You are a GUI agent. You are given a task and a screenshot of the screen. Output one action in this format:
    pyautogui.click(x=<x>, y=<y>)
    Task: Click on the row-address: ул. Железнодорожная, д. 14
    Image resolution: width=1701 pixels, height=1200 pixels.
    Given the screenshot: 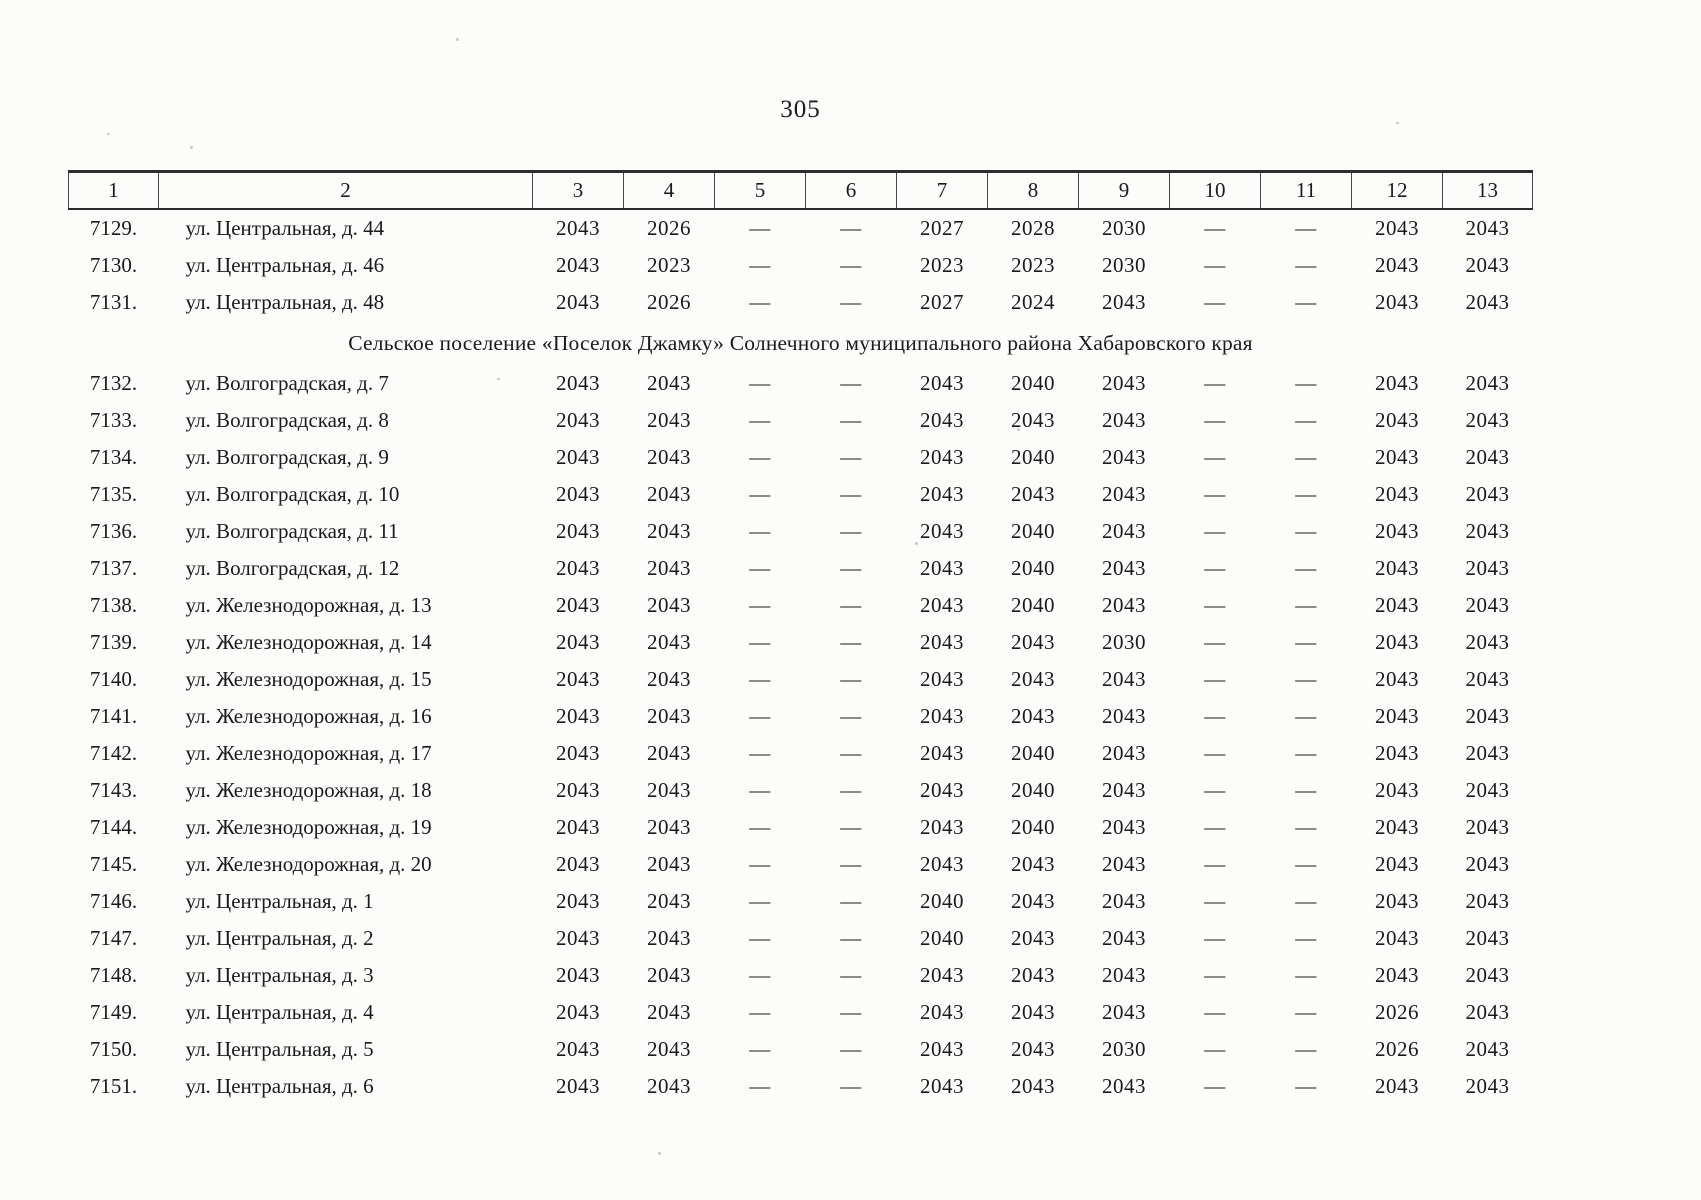 What is the action you would take?
    pyautogui.click(x=308, y=642)
    